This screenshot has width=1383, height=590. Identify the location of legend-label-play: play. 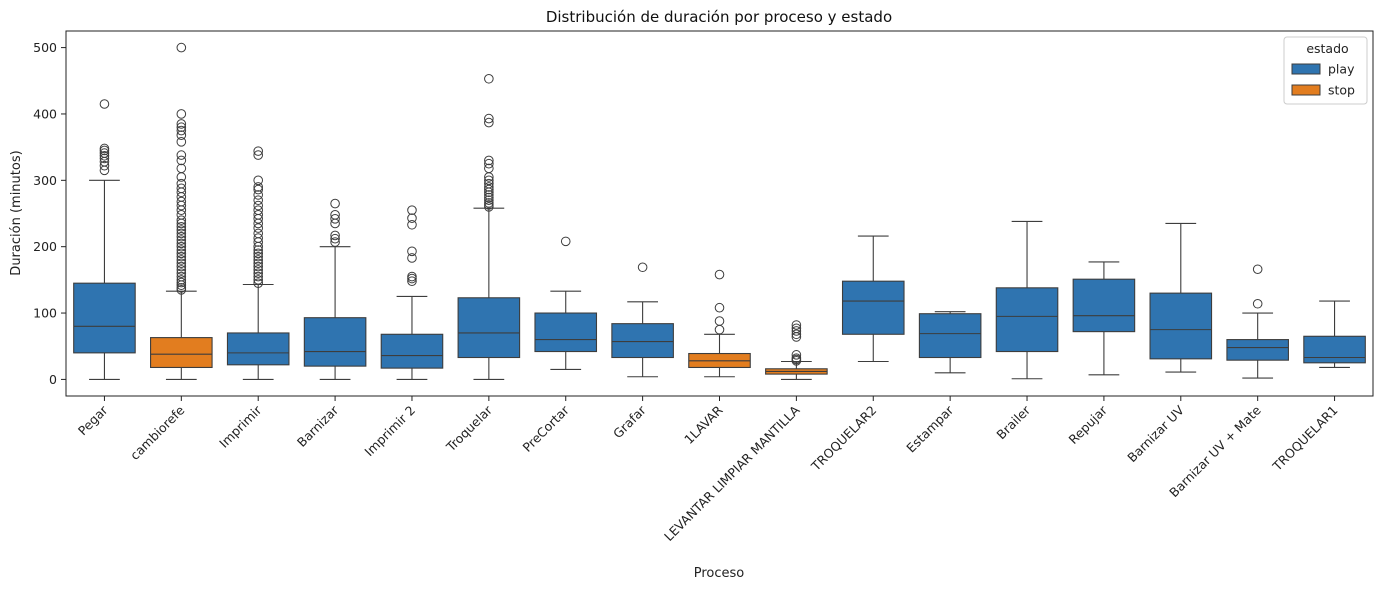
(1341, 69).